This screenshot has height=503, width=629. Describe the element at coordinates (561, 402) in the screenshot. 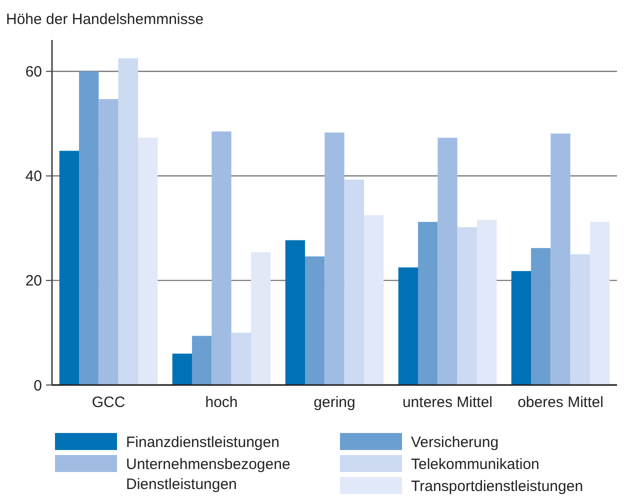

I see `x-tick-label: oberes Mittel` at that location.